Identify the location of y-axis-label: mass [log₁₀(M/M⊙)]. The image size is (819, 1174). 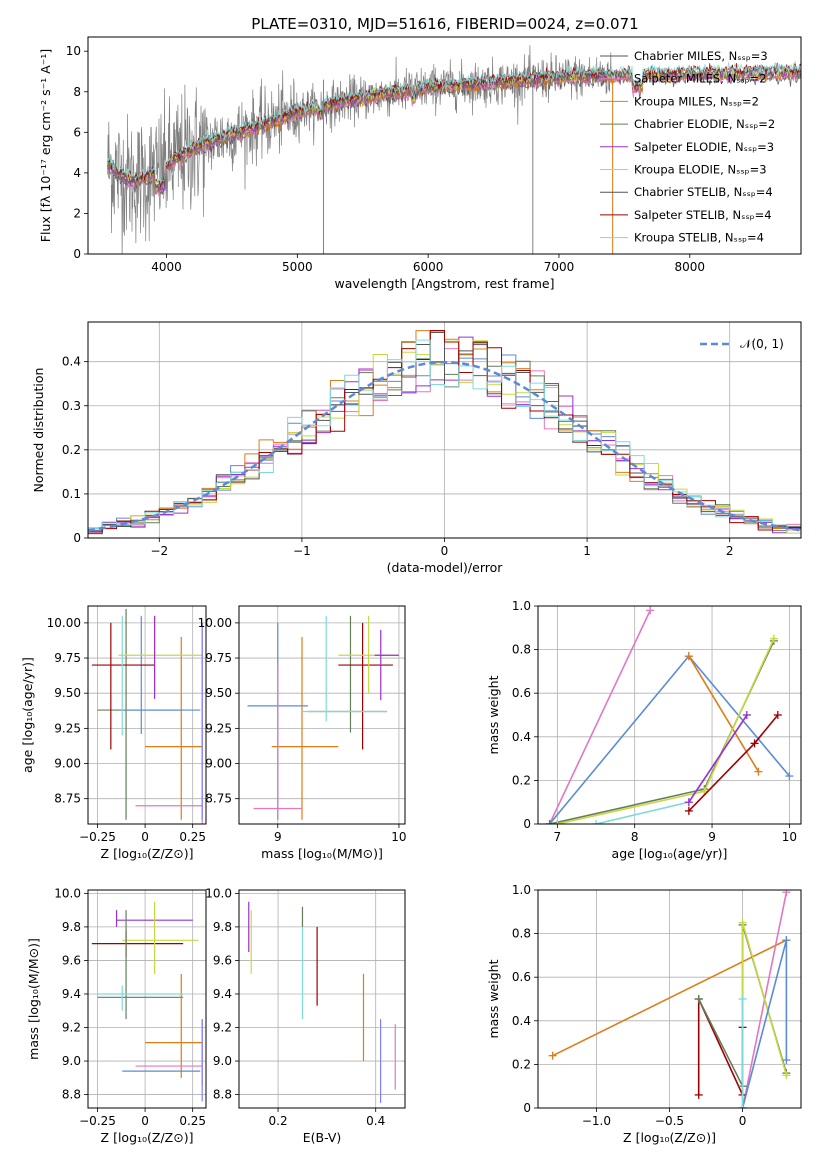
(33, 999).